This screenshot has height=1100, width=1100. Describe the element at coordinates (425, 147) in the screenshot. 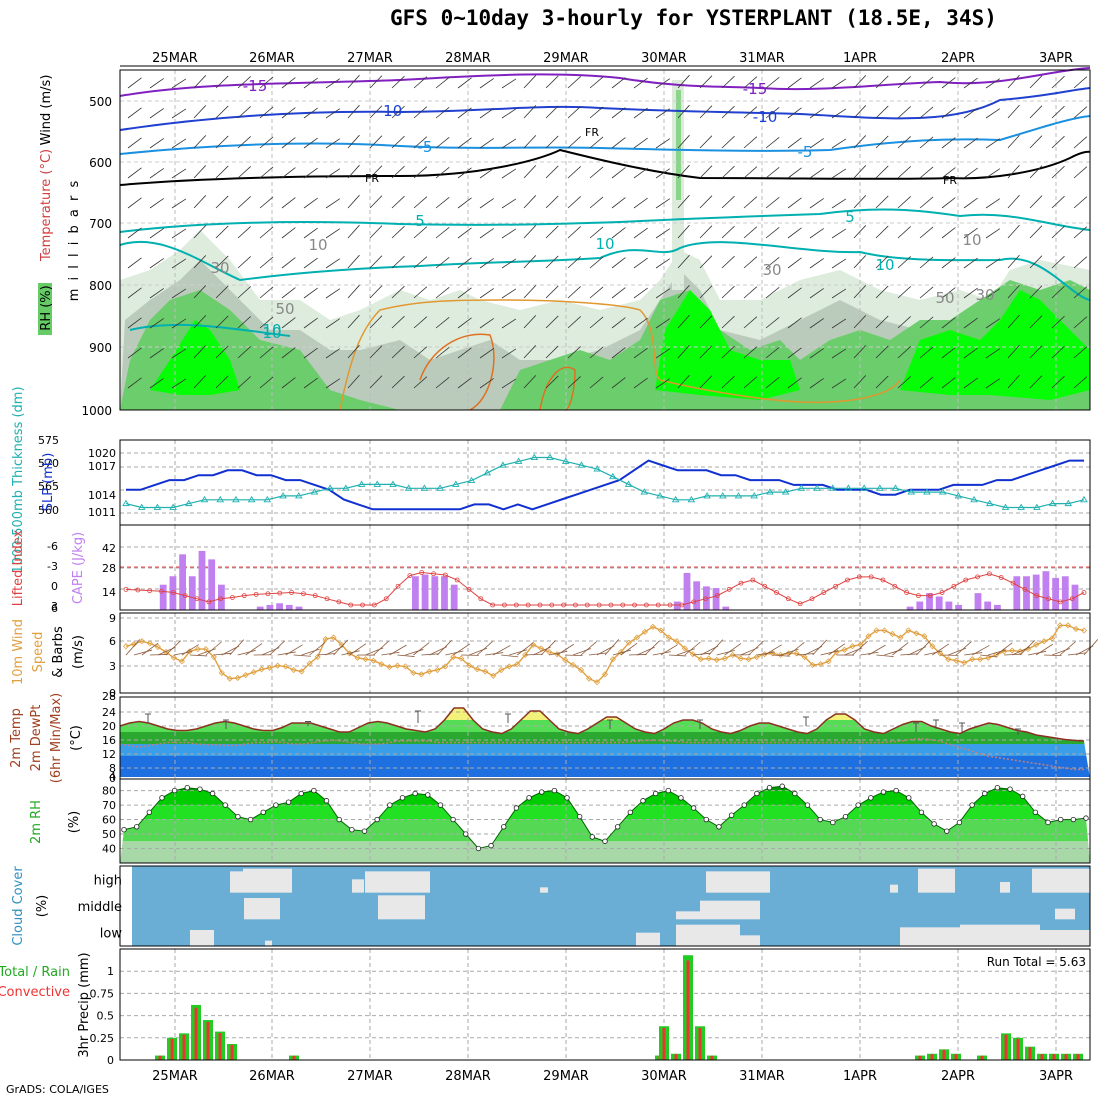

I see `contour-label: -5` at that location.